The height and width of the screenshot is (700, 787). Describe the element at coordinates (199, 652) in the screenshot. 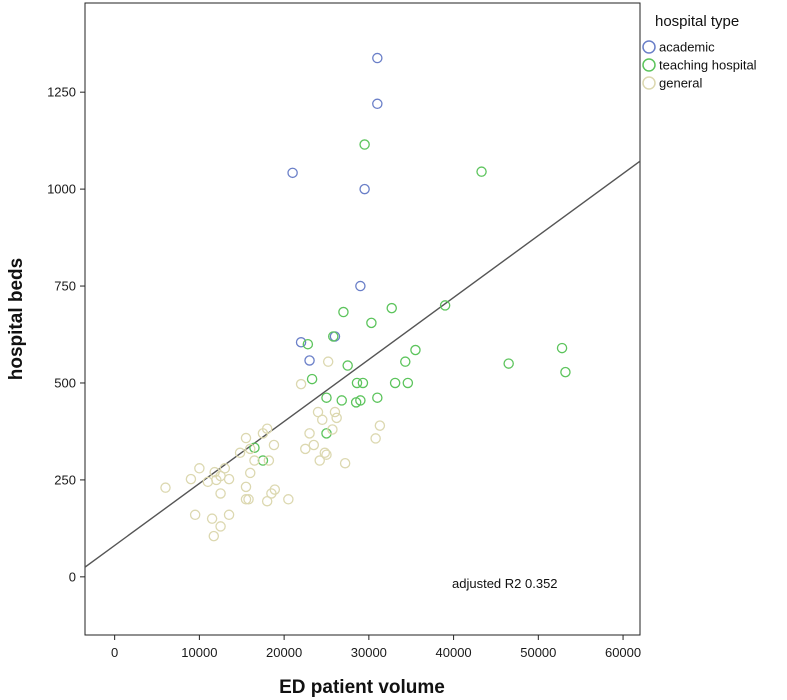

I see `x-tick-label-10000: 10000` at that location.